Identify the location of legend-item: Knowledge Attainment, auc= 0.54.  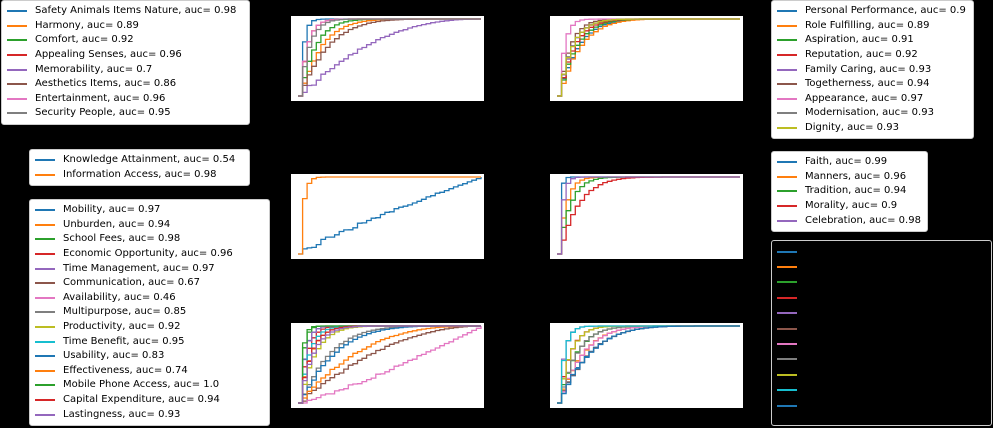
(139, 160).